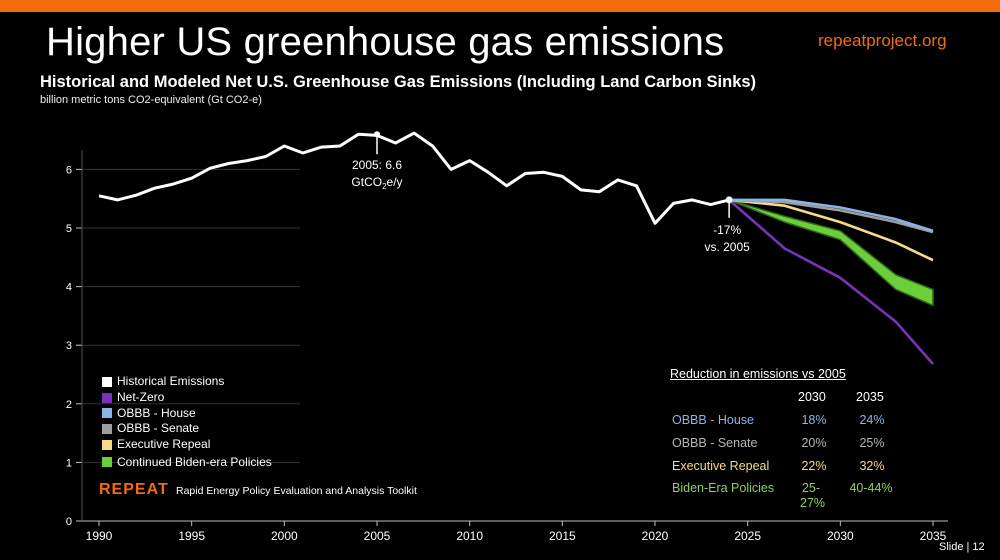 The image size is (1000, 560). What do you see at coordinates (872, 420) in the screenshot?
I see `reduction-cell: 24%` at bounding box center [872, 420].